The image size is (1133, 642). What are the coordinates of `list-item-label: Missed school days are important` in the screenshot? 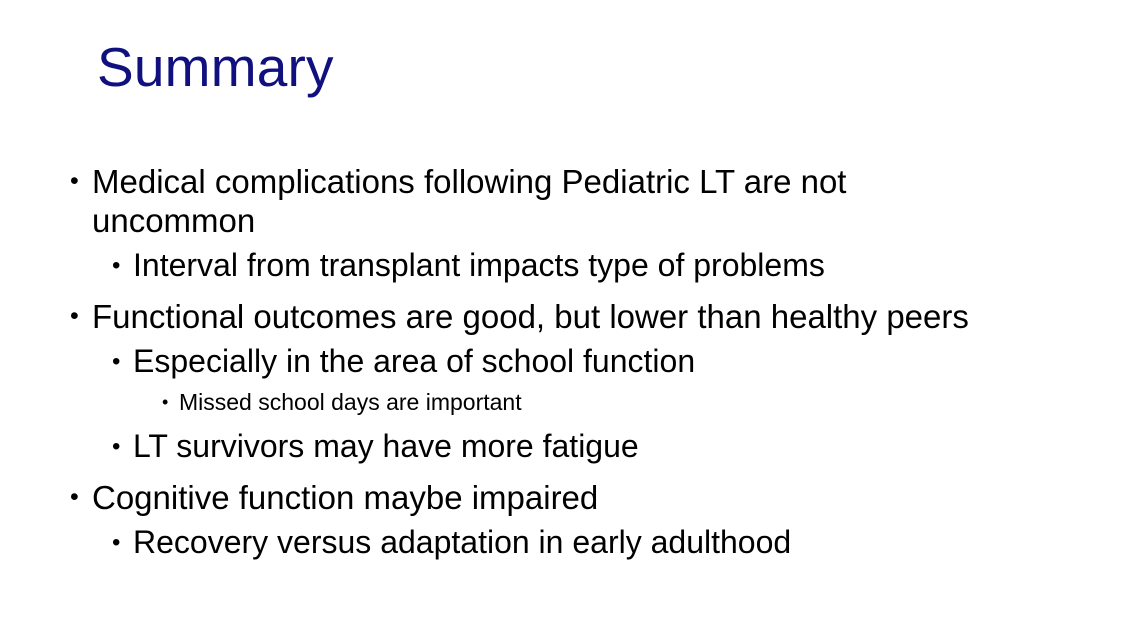 It's located at (350, 402).